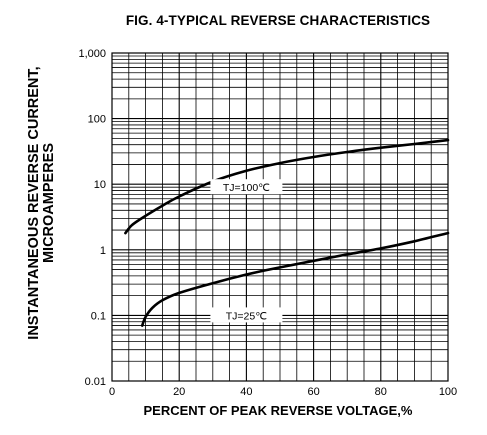 Image resolution: width=487 pixels, height=435 pixels. What do you see at coordinates (381, 392) in the screenshot?
I see `x-tick-label: 80` at bounding box center [381, 392].